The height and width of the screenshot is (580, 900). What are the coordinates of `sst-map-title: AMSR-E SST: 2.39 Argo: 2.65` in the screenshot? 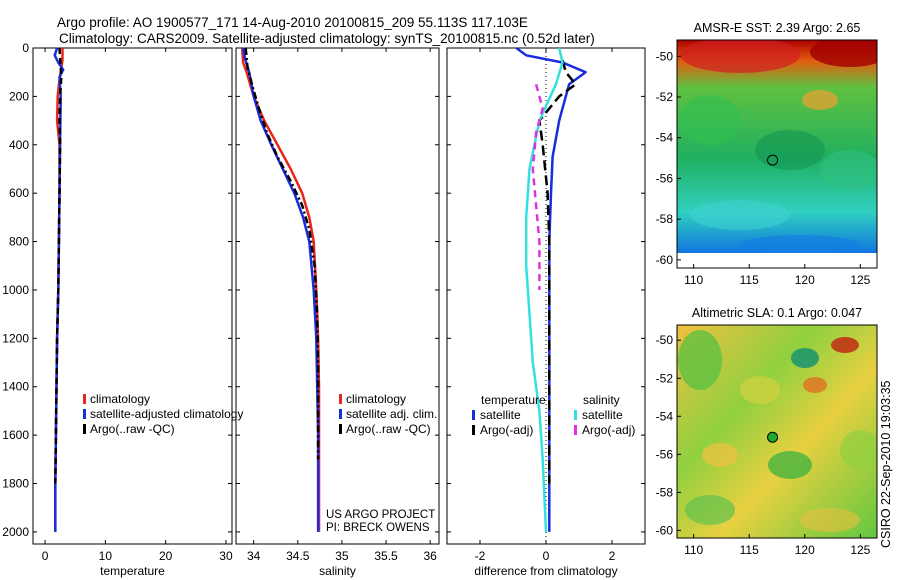 It's located at (777, 28).